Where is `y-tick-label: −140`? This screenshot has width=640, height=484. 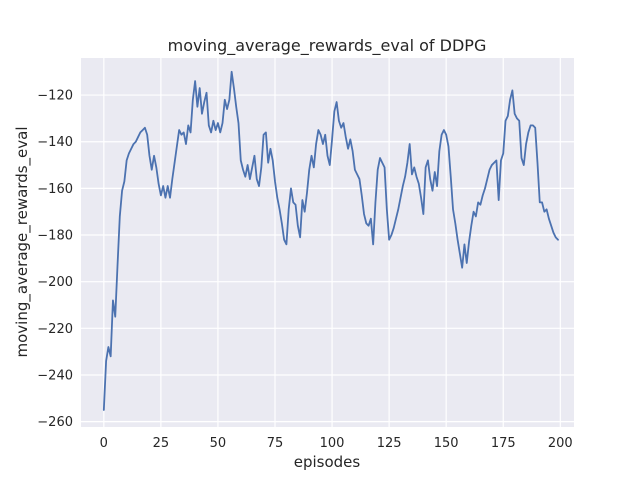 y-tick-label: −140 is located at coordinates (55, 142).